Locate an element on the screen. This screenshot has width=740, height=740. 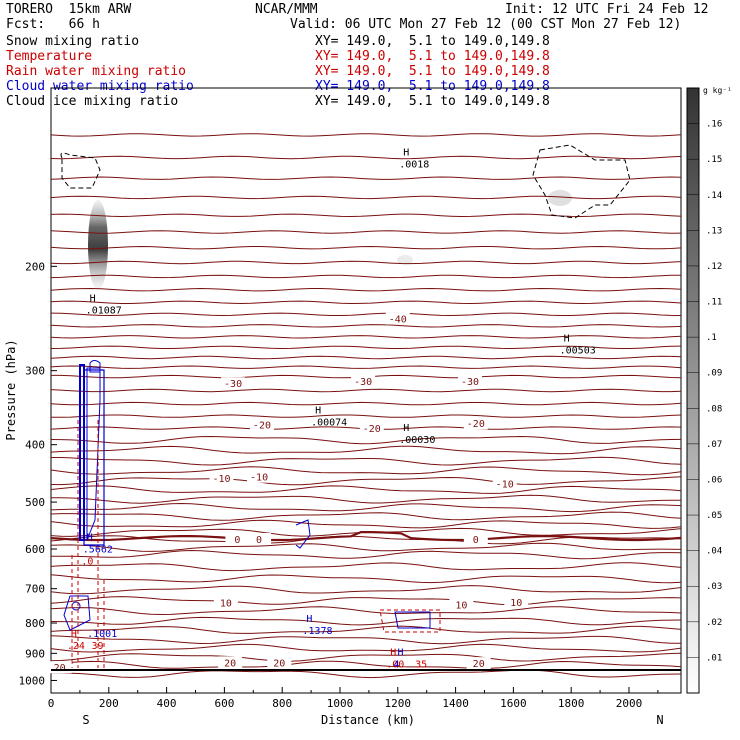
field-name-rain: Rain water mixing ratio is located at coordinates (96, 71).